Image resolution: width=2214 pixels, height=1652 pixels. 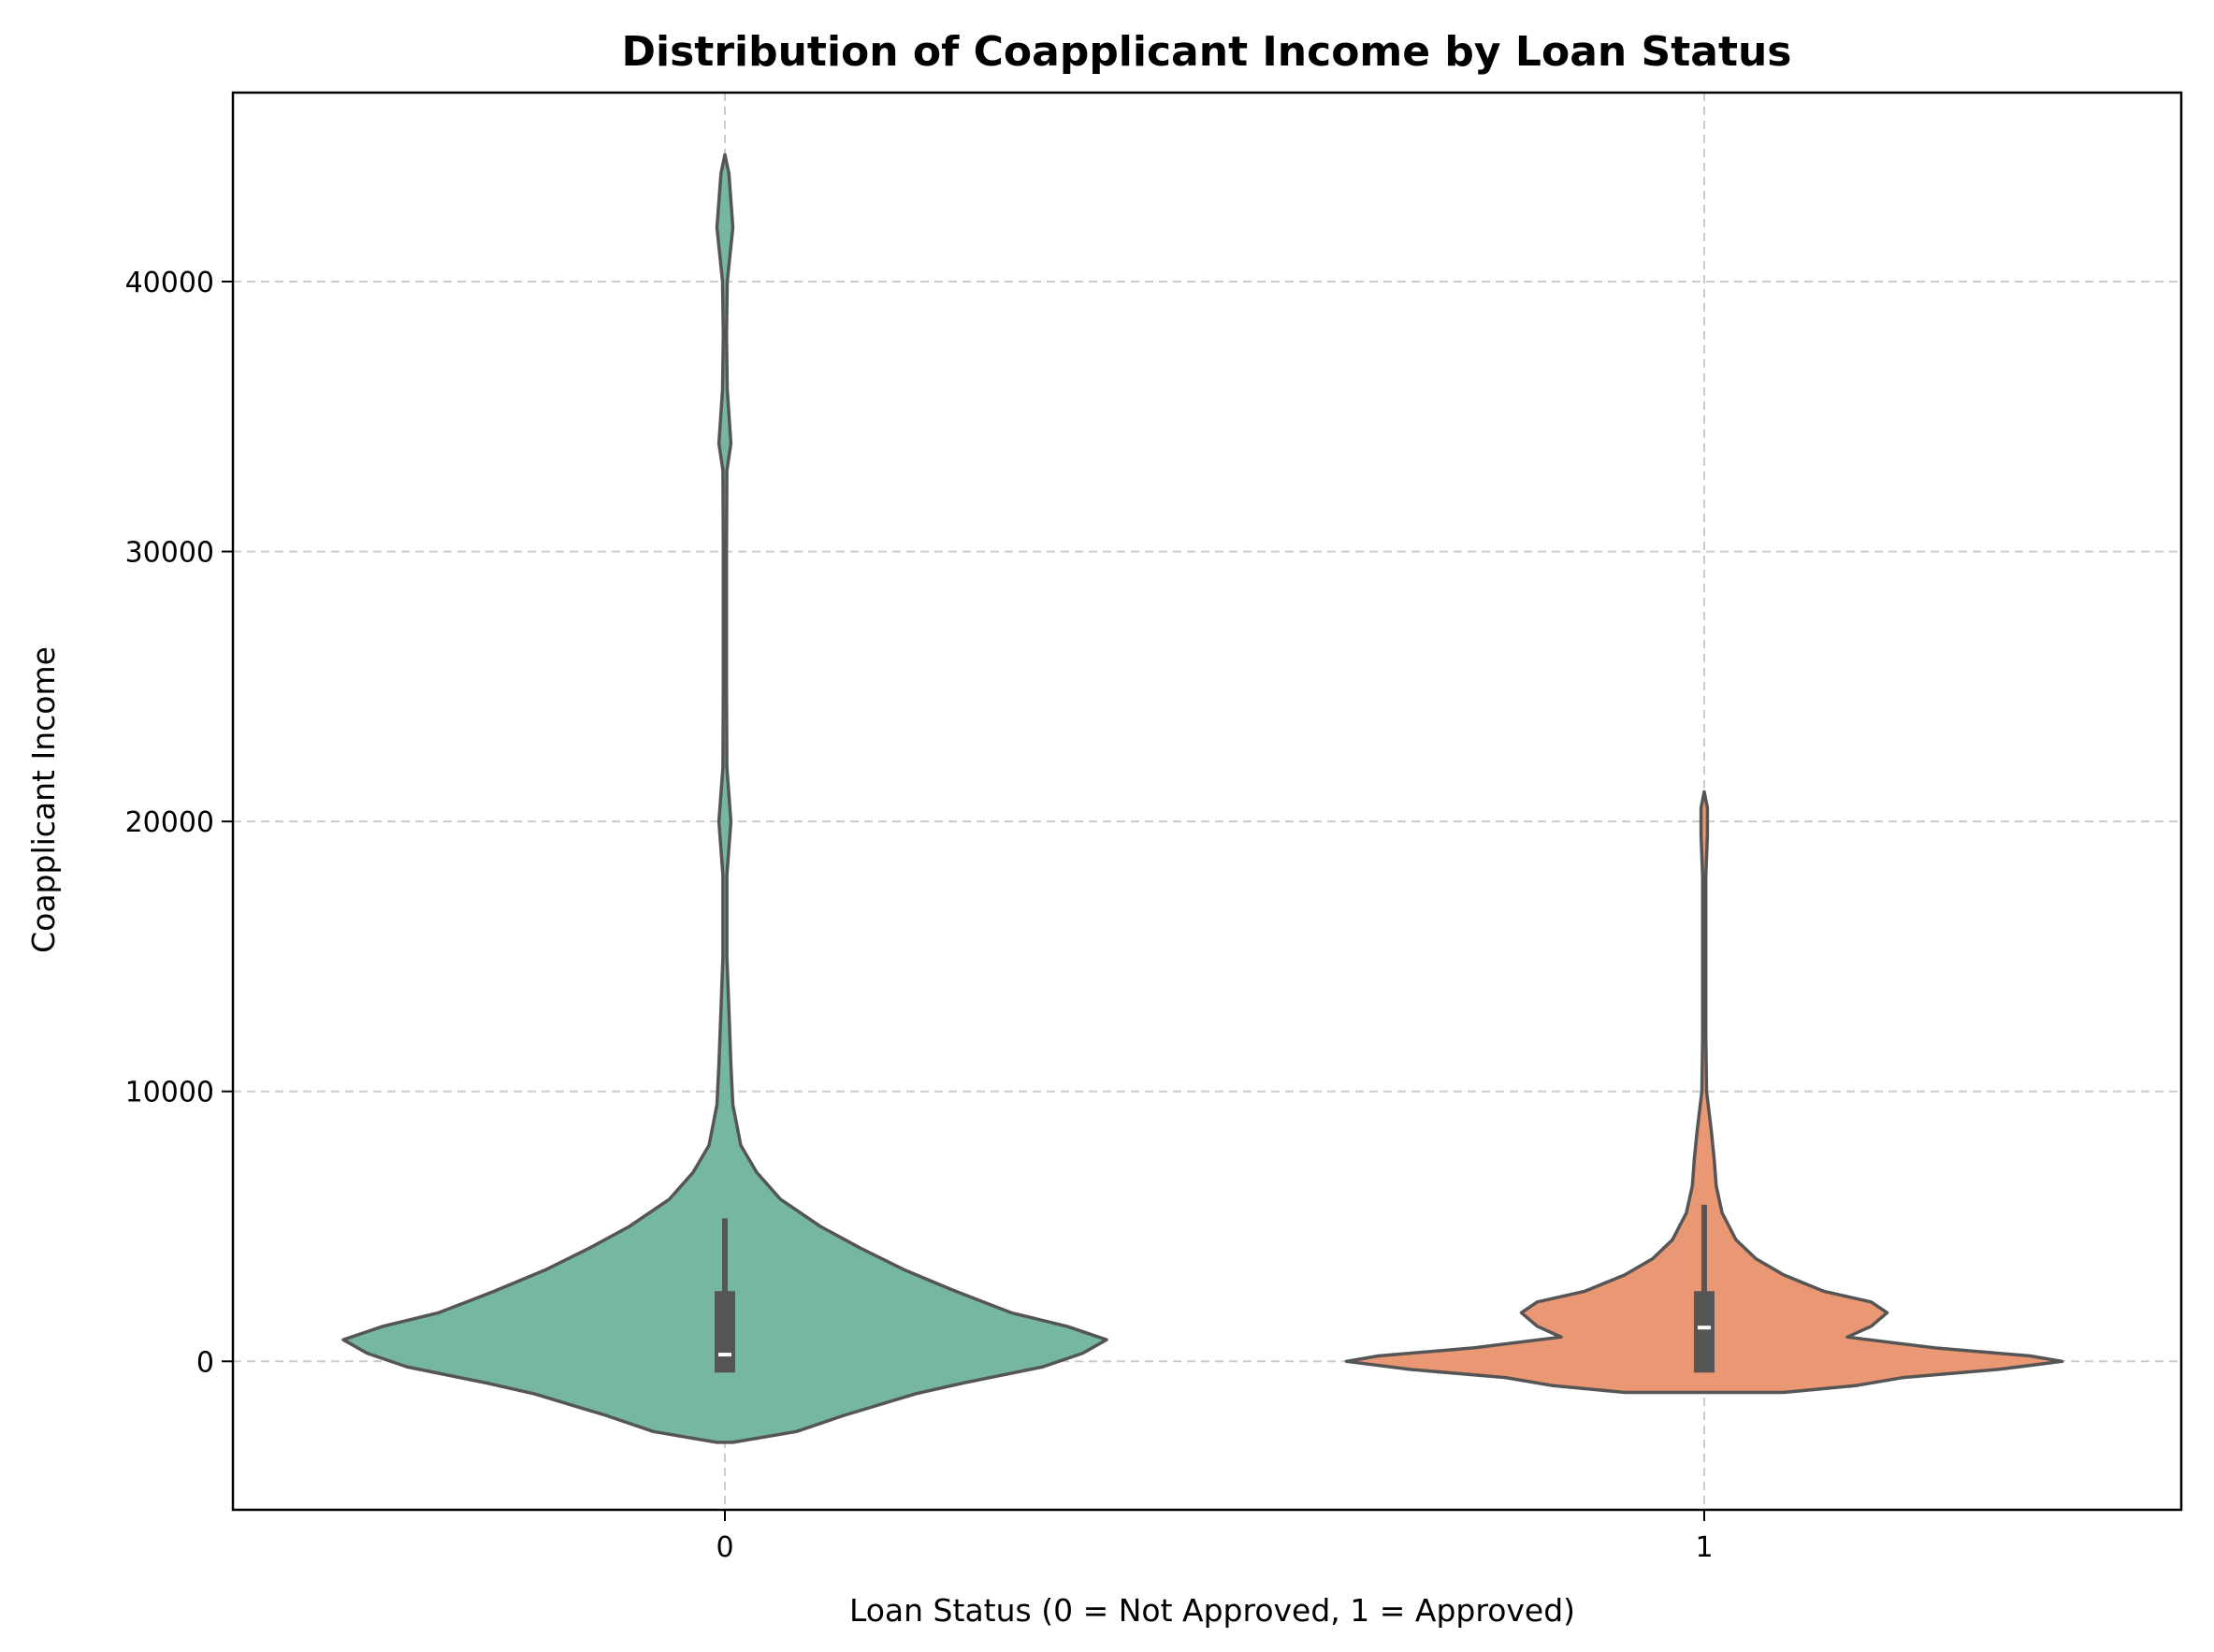 I want to click on x-tick-label: 0, so click(x=724, y=1547).